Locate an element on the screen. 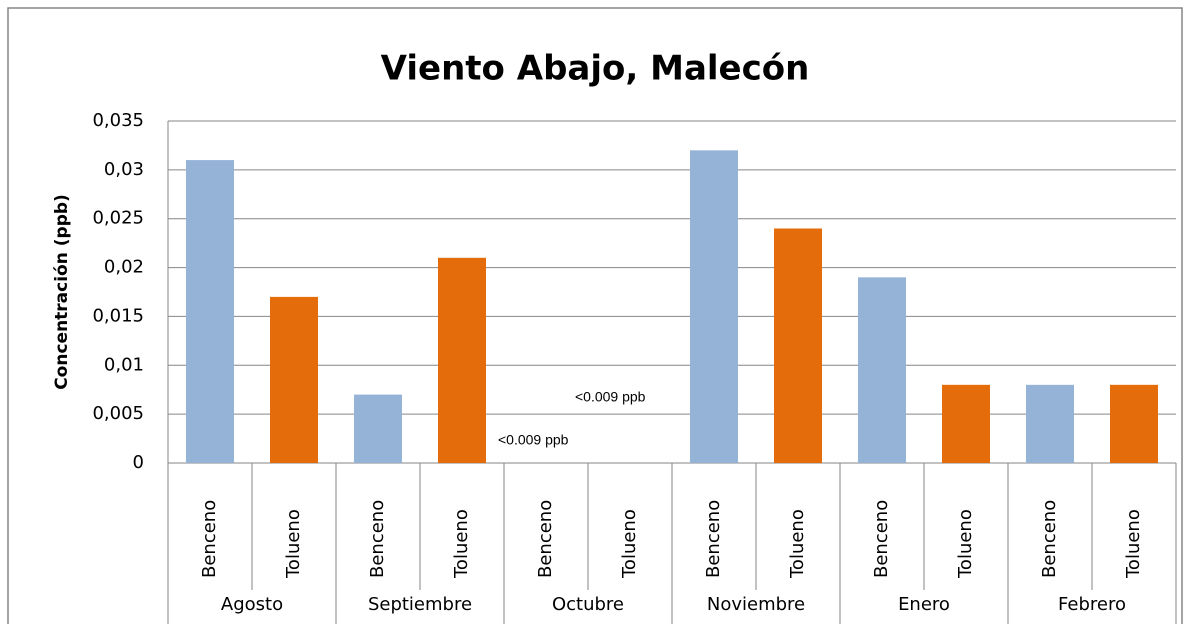  group-label: Noviembre is located at coordinates (756, 604).